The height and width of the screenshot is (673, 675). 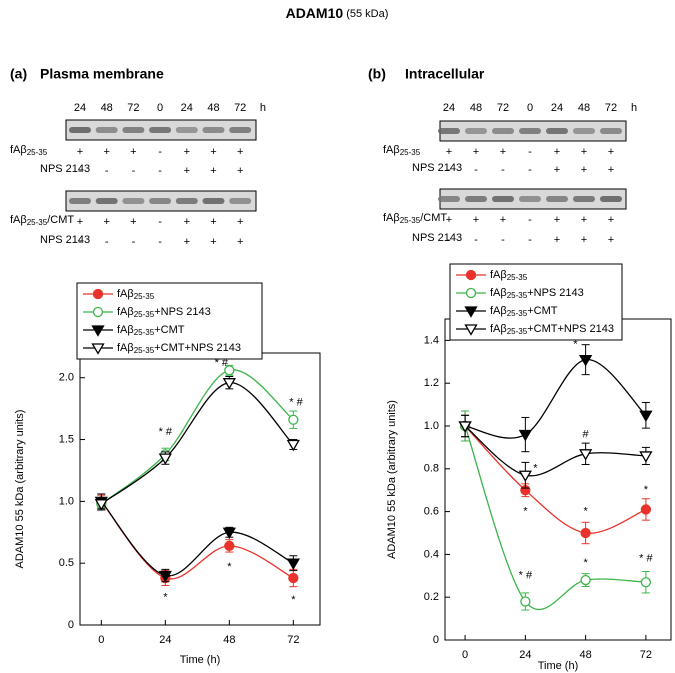 What do you see at coordinates (431, 426) in the screenshot?
I see `y-tick-label: 1.0` at bounding box center [431, 426].